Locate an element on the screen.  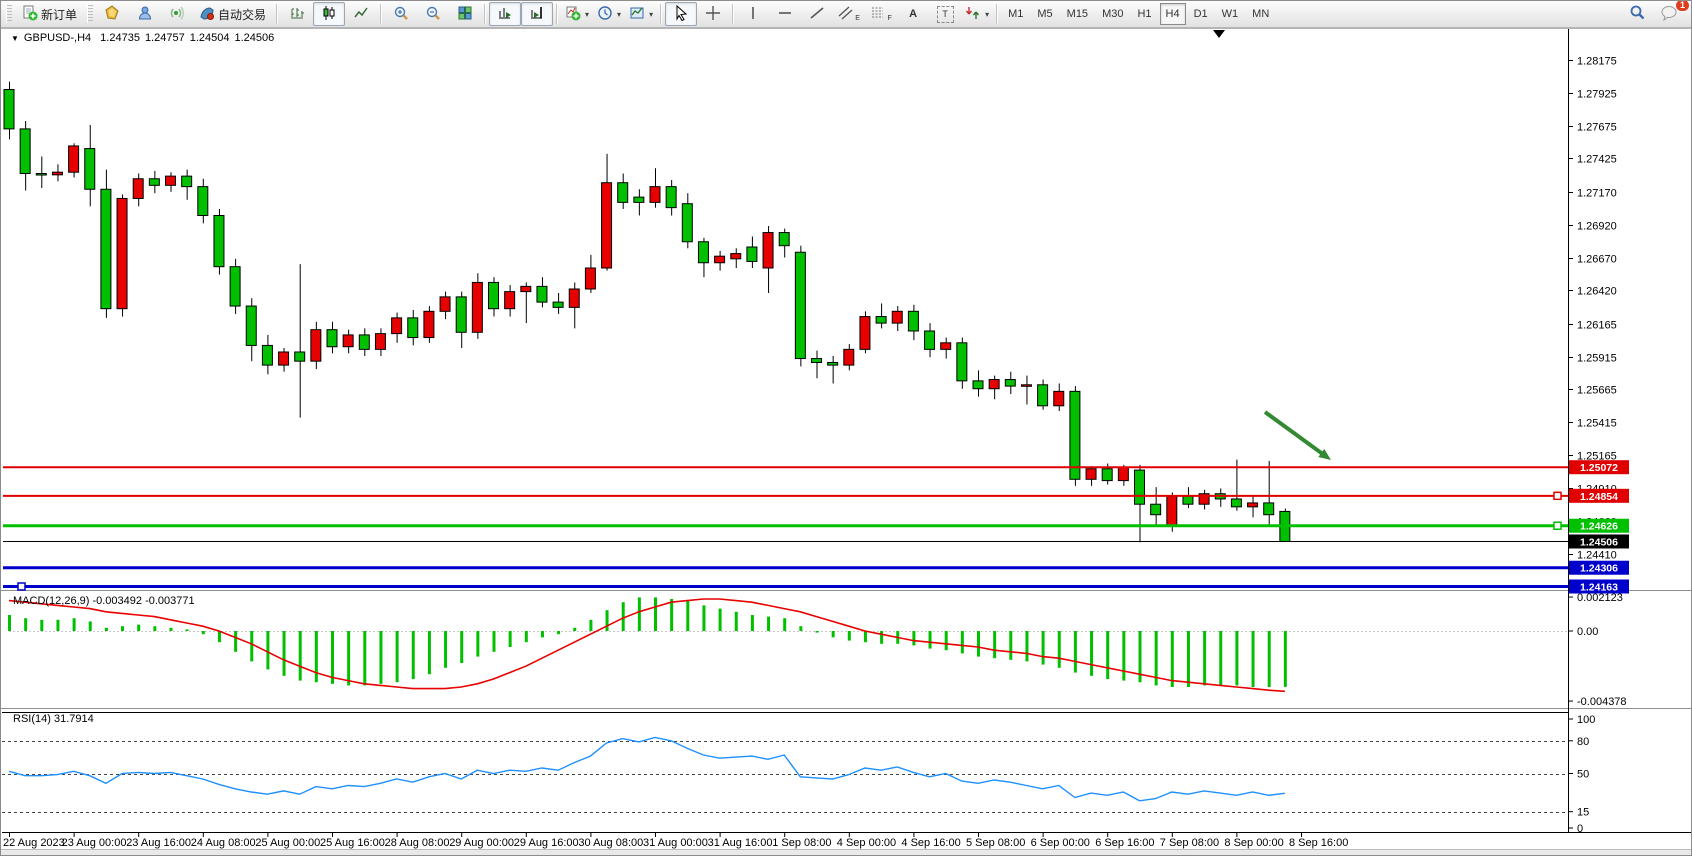
time-label: 5 Sep 08:00 is located at coordinates (995, 843).